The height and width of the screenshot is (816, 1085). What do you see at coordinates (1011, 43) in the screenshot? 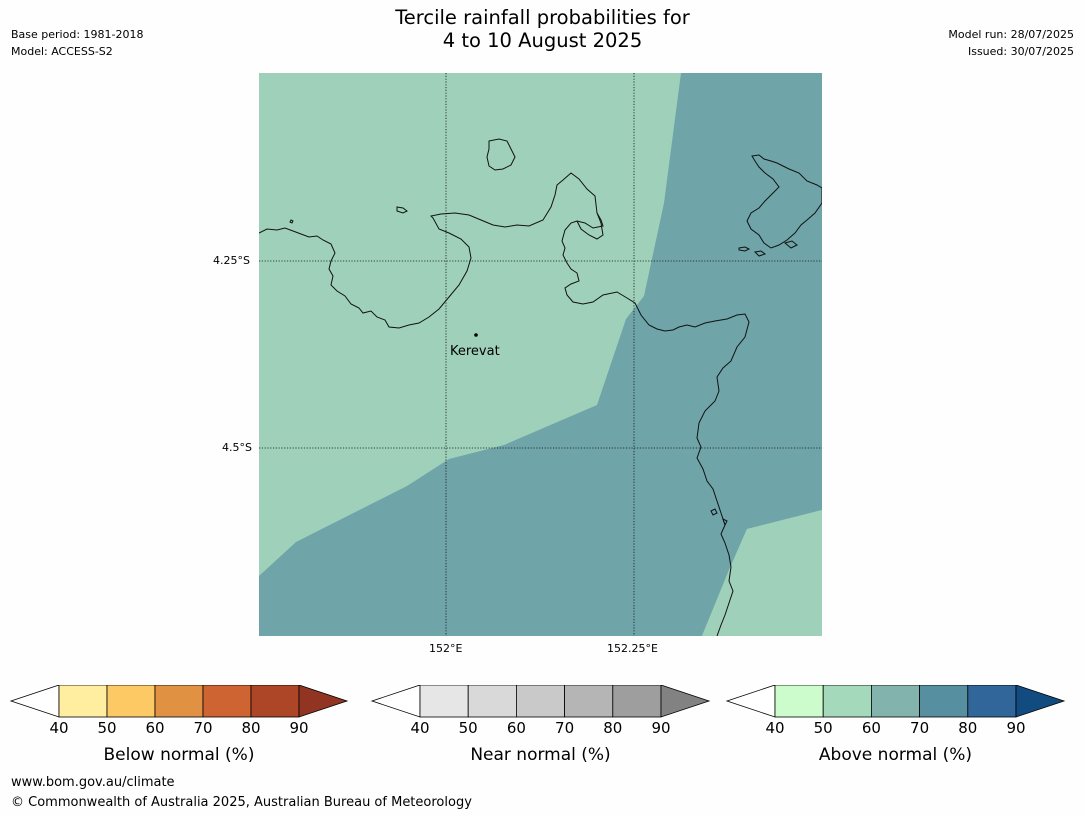
I see `meta-right: Model run: 28/07/2025 Issued: 30/07/2025` at bounding box center [1011, 43].